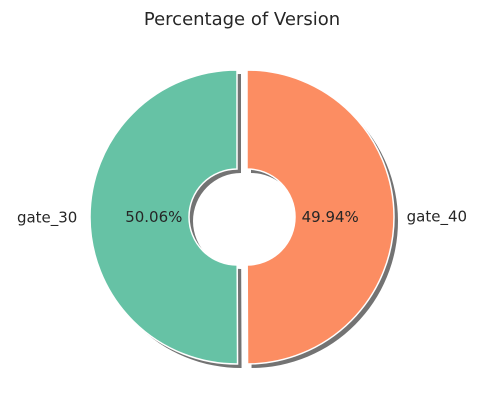 The height and width of the screenshot is (412, 484). I want to click on slice-label-gate_30: gate_30, so click(47, 217).